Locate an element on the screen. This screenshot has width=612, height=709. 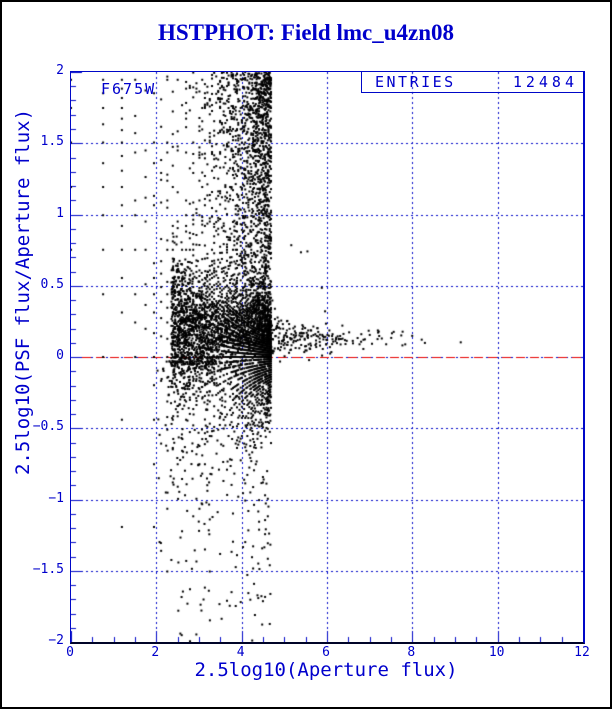
filter-label: F675W is located at coordinates (129, 89).